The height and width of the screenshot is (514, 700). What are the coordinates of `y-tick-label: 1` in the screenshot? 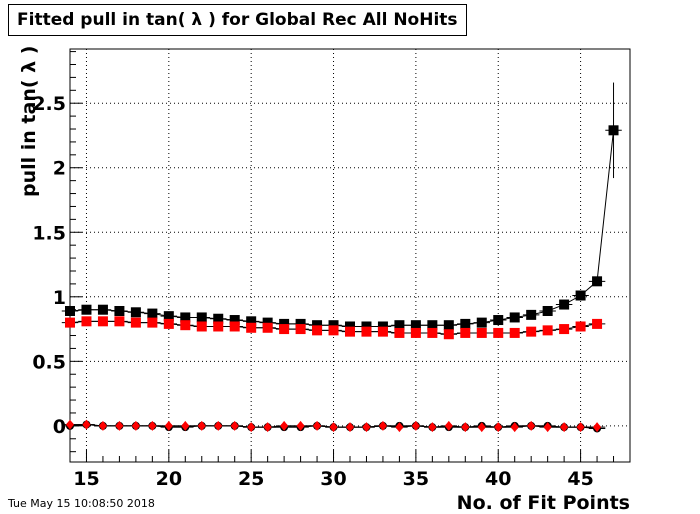 It's located at (59, 298).